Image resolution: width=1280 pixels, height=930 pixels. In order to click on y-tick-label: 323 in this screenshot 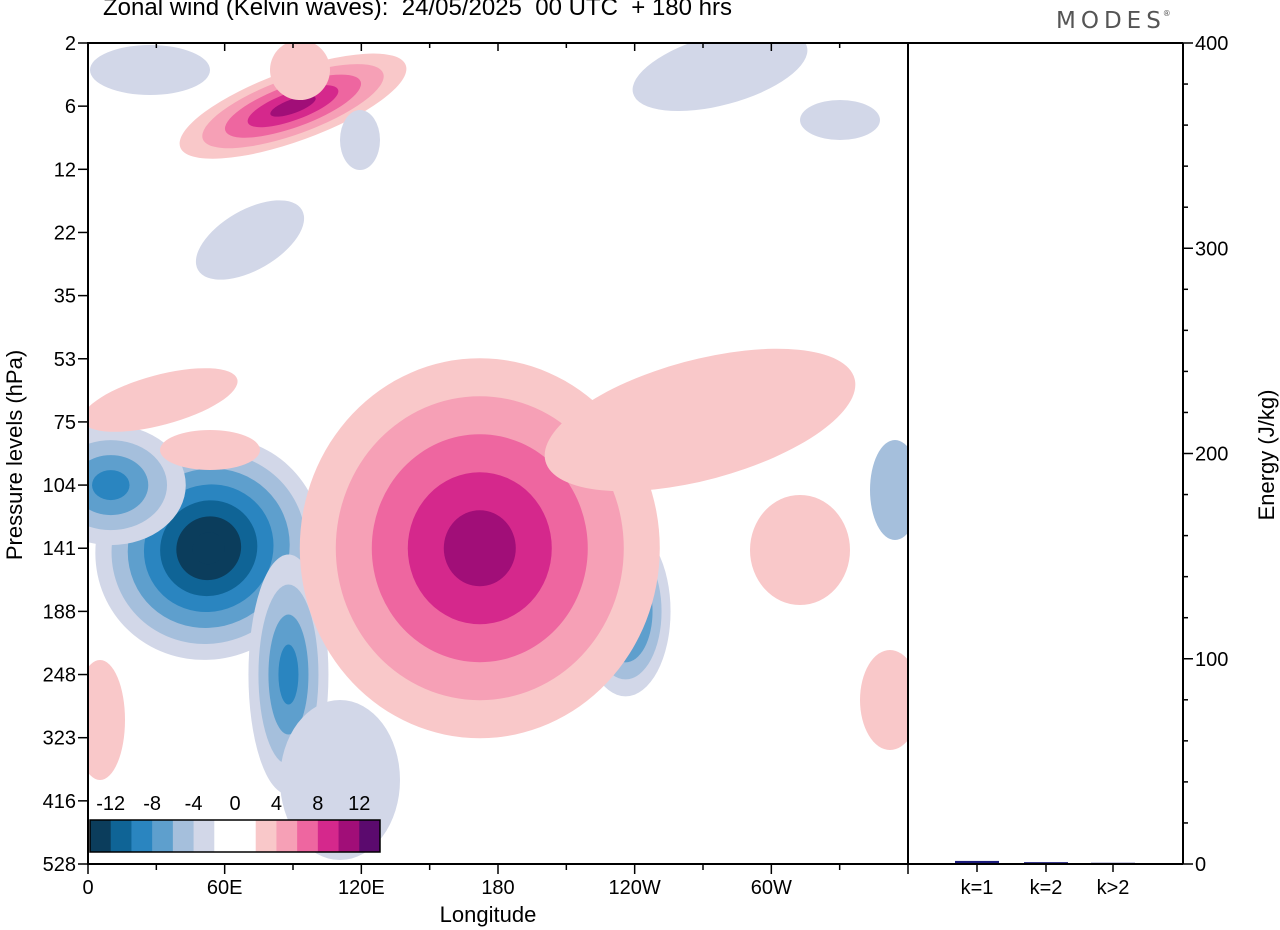, I will do `click(59, 739)`.